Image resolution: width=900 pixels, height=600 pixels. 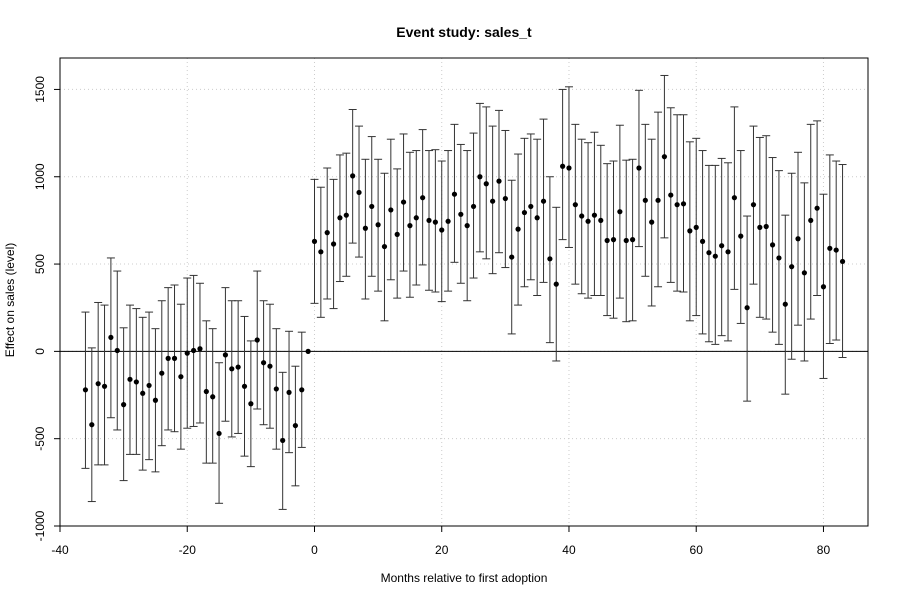 What do you see at coordinates (40, 89) in the screenshot?
I see `y-tick-label: 1500` at bounding box center [40, 89].